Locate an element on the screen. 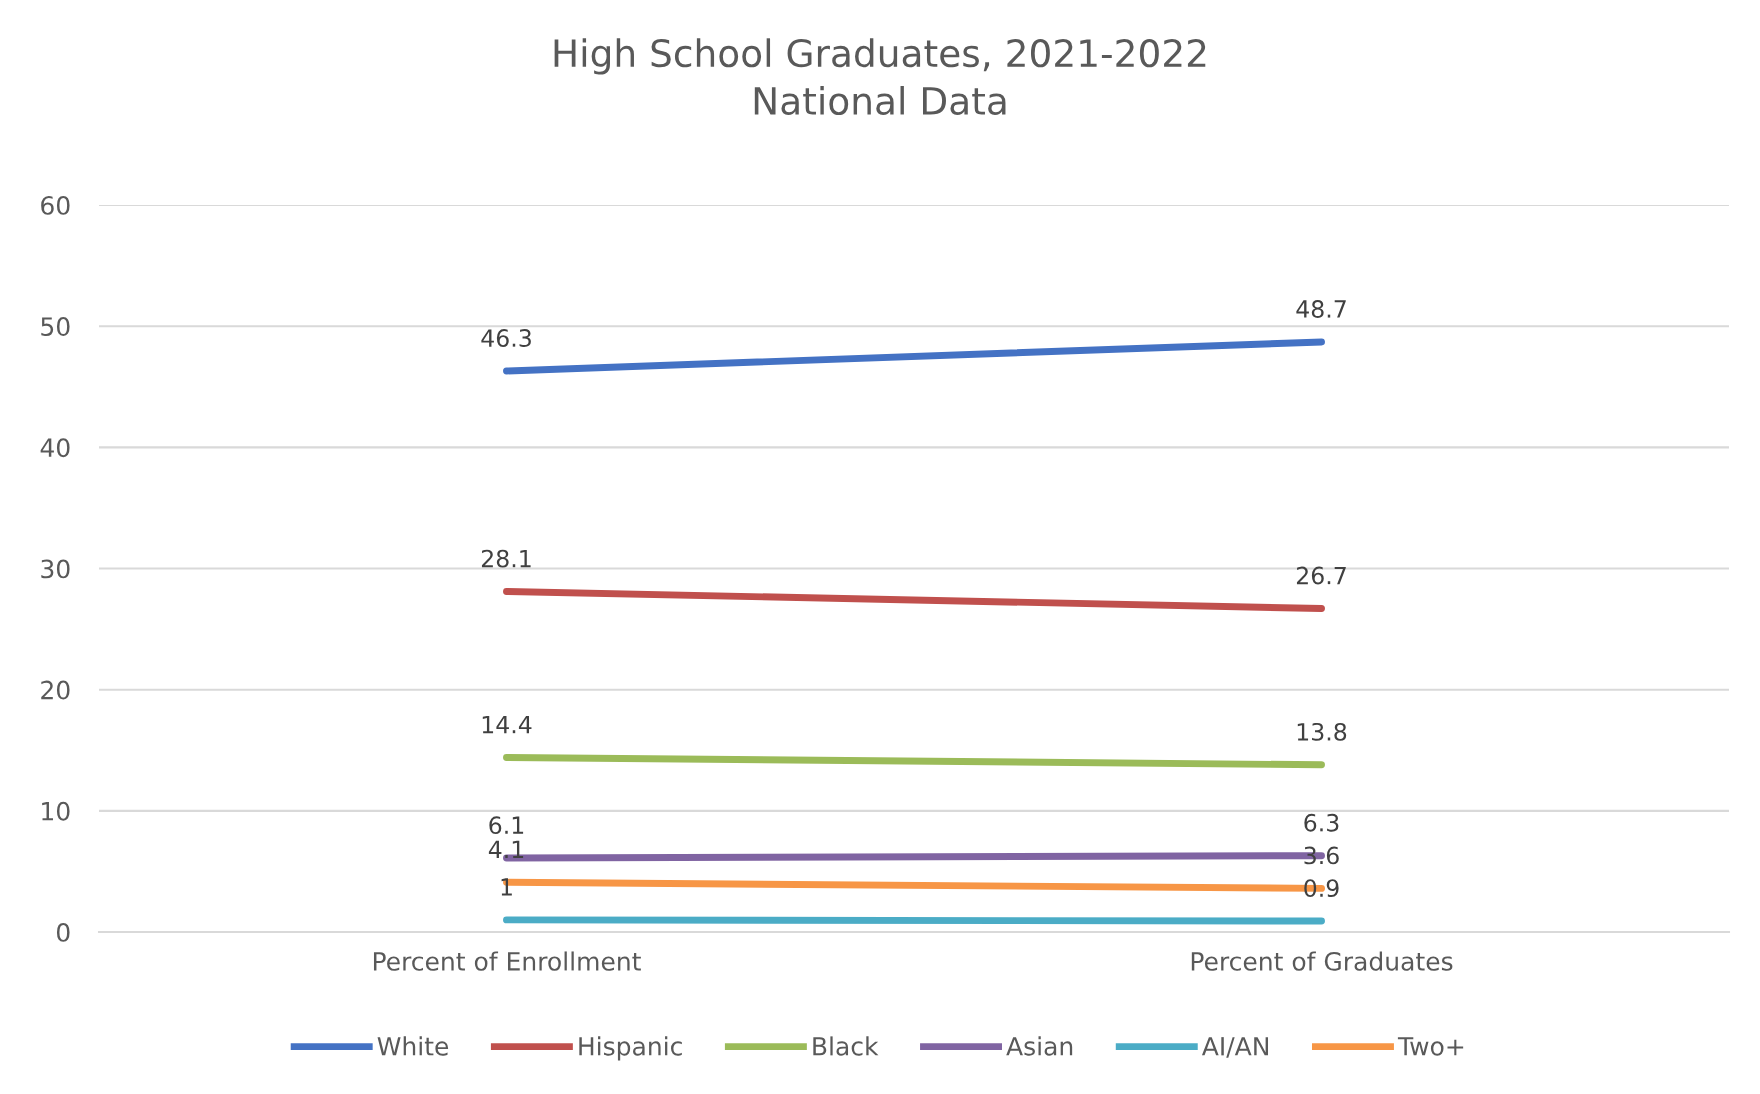 Image resolution: width=1760 pixels, height=1094 pixels. y-tick-label: 20 is located at coordinates (55, 690).